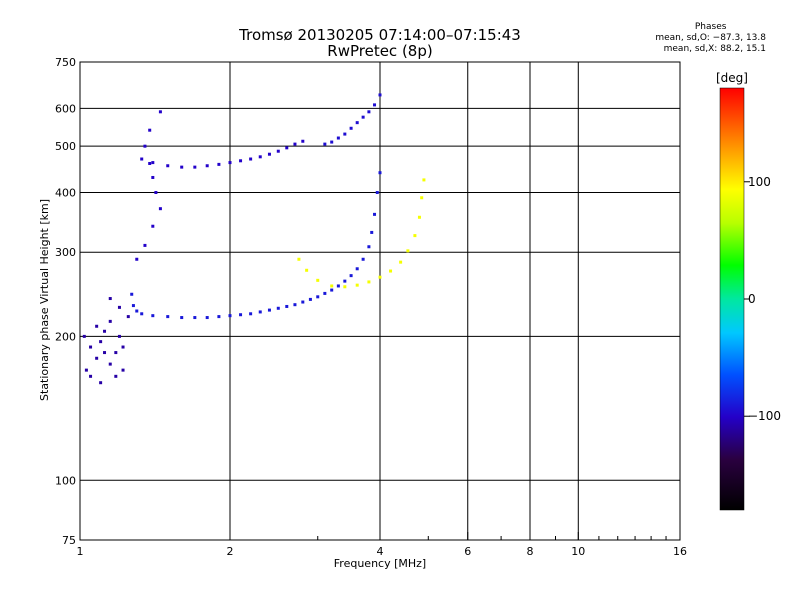  I want to click on x-tick-label: 2, so click(230, 551).